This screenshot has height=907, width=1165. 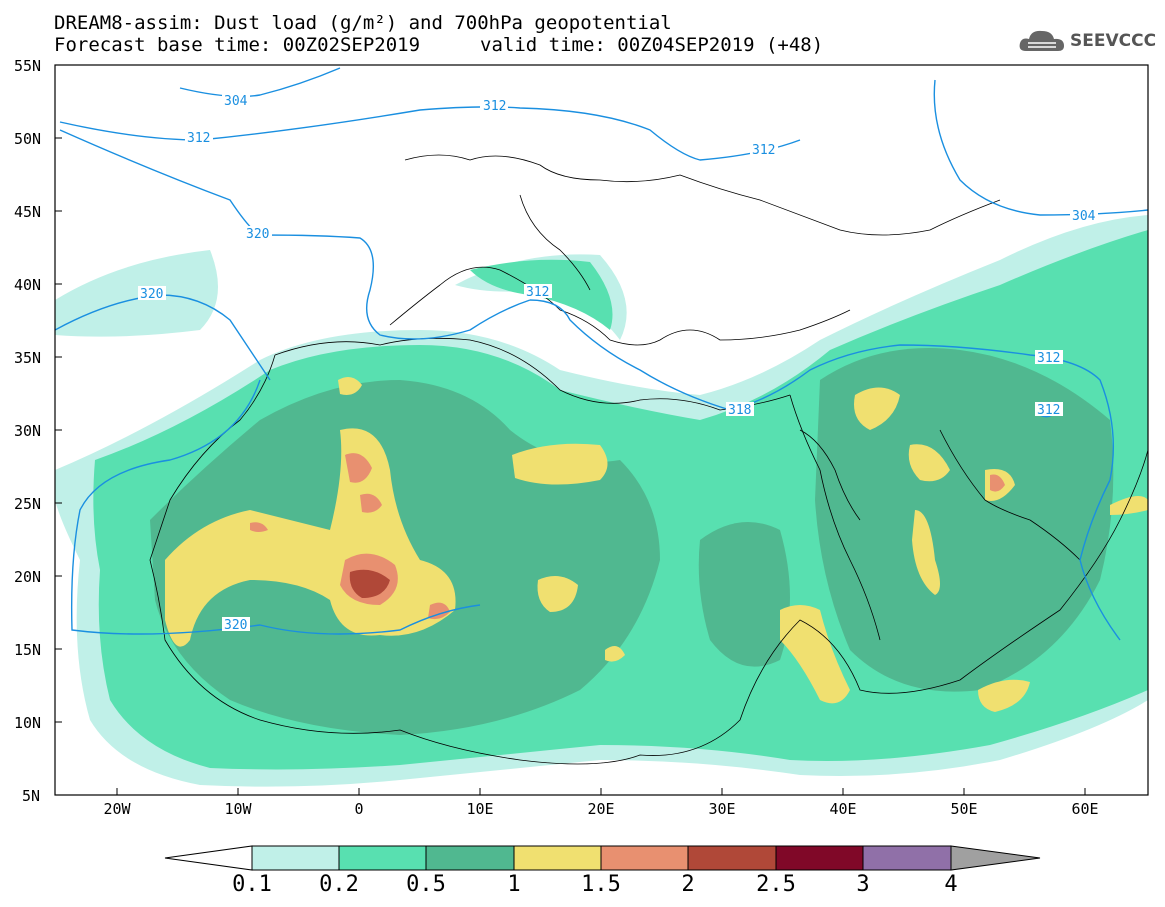 I want to click on lat-label: 20N, so click(x=28, y=577).